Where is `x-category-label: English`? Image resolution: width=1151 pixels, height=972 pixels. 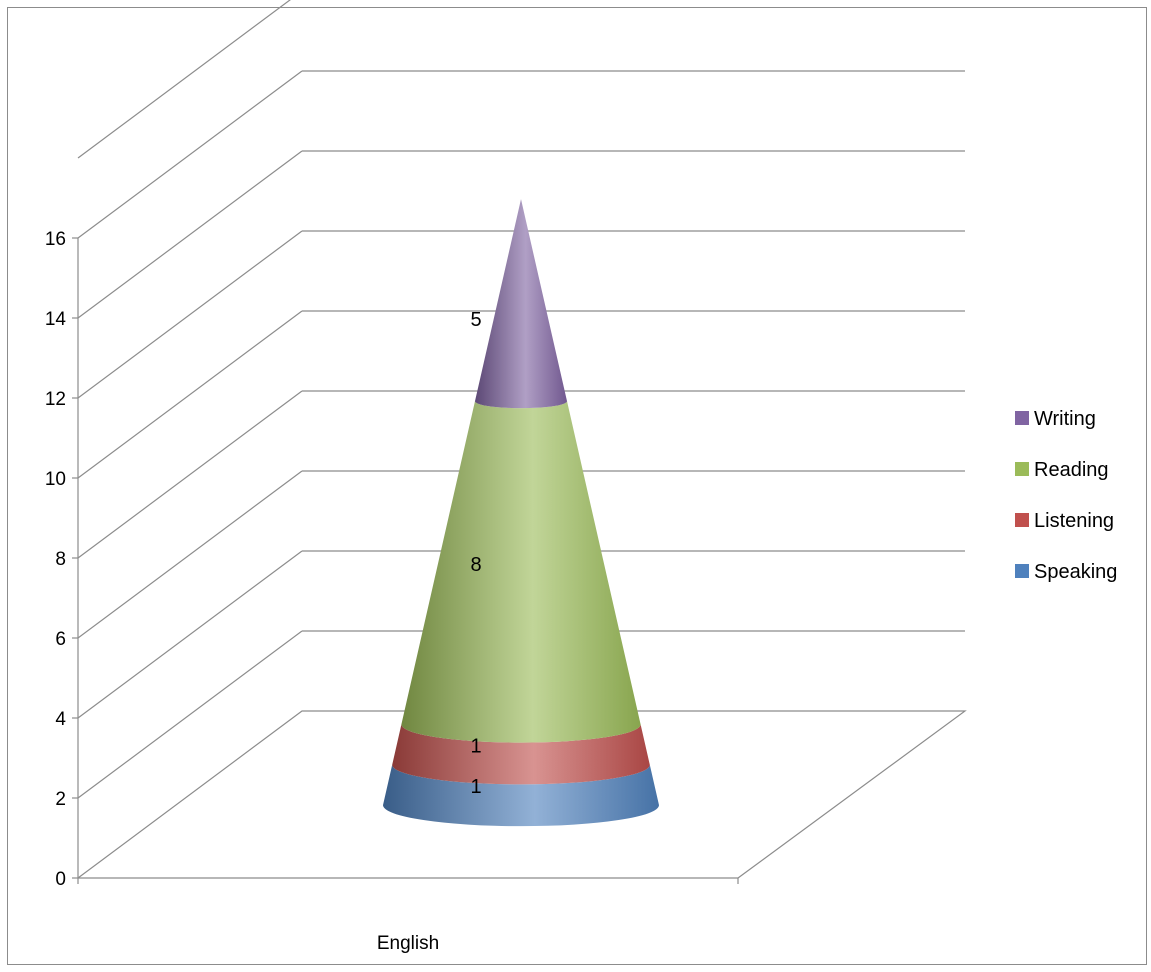 x-category-label: English is located at coordinates (408, 943).